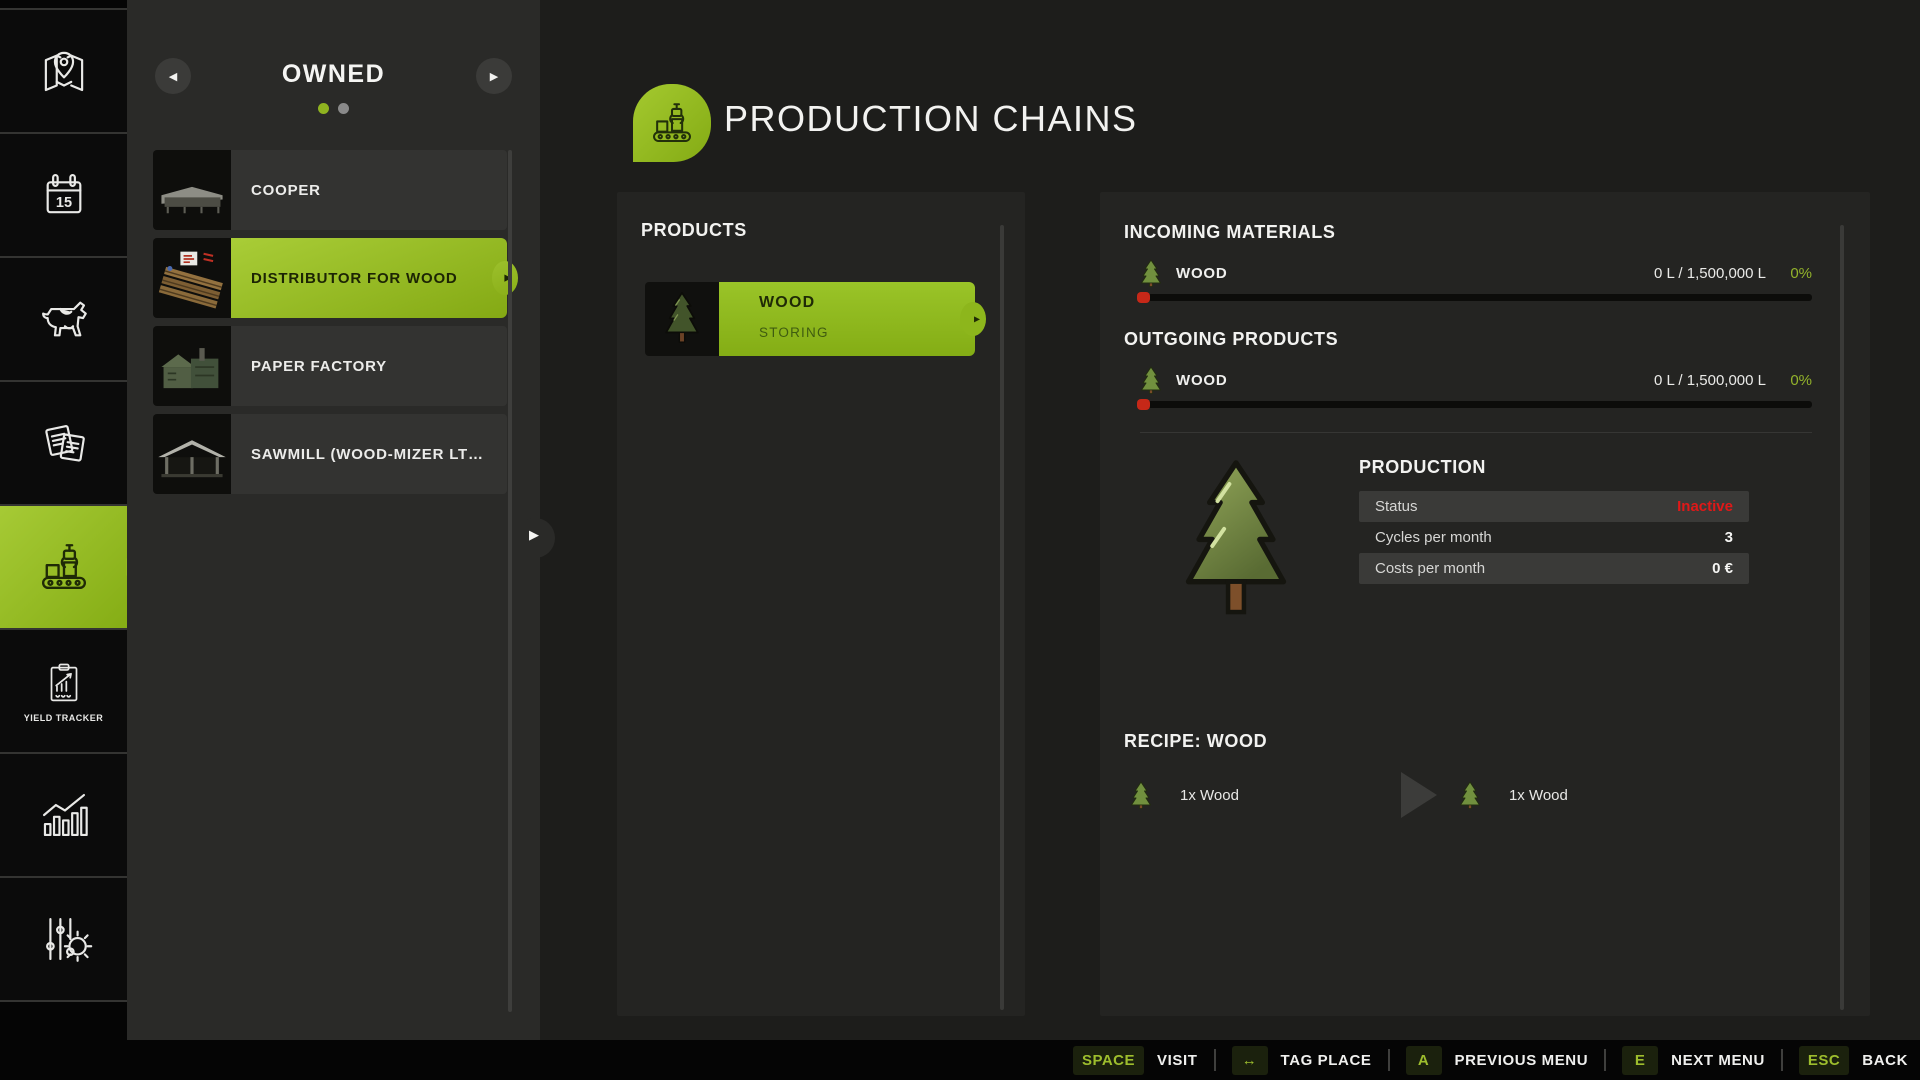  I want to click on product-item-wood: WOOD STORING, so click(810, 319).